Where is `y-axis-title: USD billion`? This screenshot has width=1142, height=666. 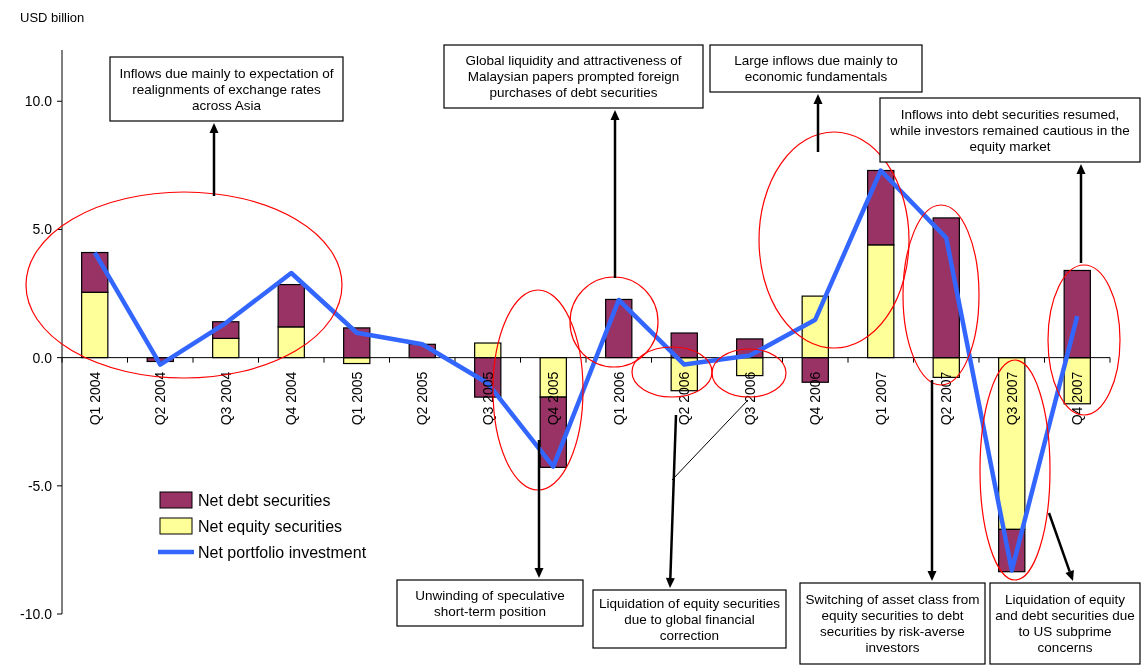
y-axis-title: USD billion is located at coordinates (52, 17).